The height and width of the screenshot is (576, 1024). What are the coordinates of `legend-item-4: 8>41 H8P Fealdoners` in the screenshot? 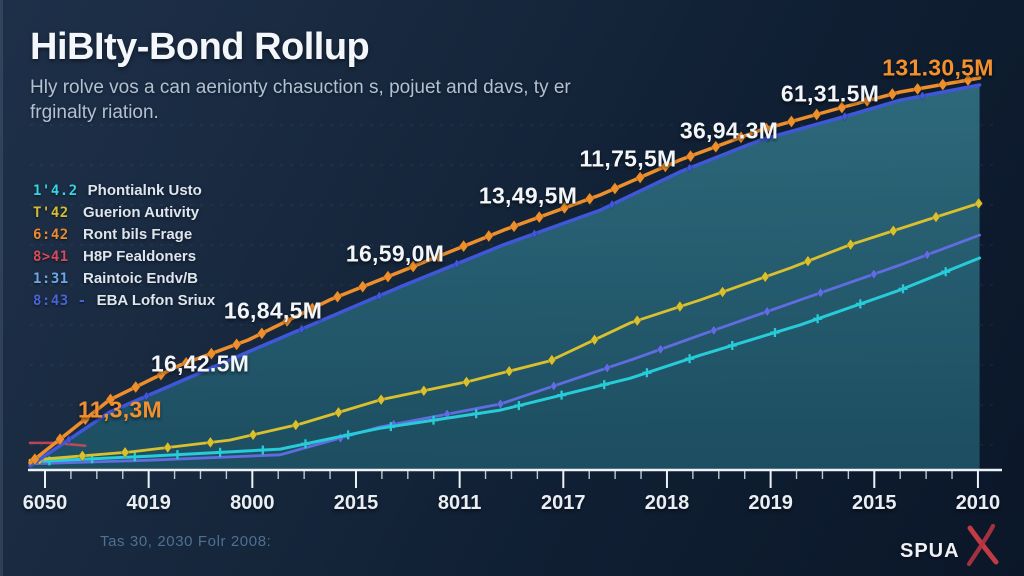 It's located at (124, 256).